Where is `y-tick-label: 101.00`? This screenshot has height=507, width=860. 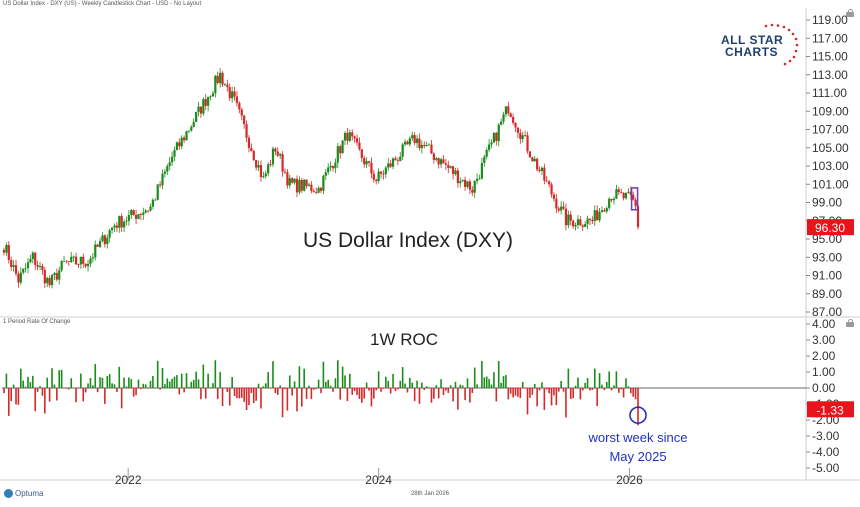 y-tick-label: 101.00 is located at coordinates (830, 184).